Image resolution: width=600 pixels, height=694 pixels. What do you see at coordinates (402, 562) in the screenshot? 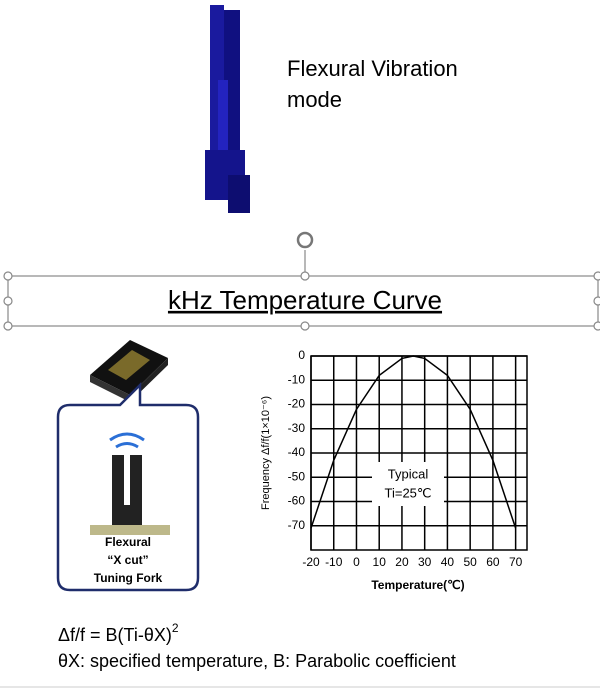
I see `x-tick-label: 20` at bounding box center [402, 562].